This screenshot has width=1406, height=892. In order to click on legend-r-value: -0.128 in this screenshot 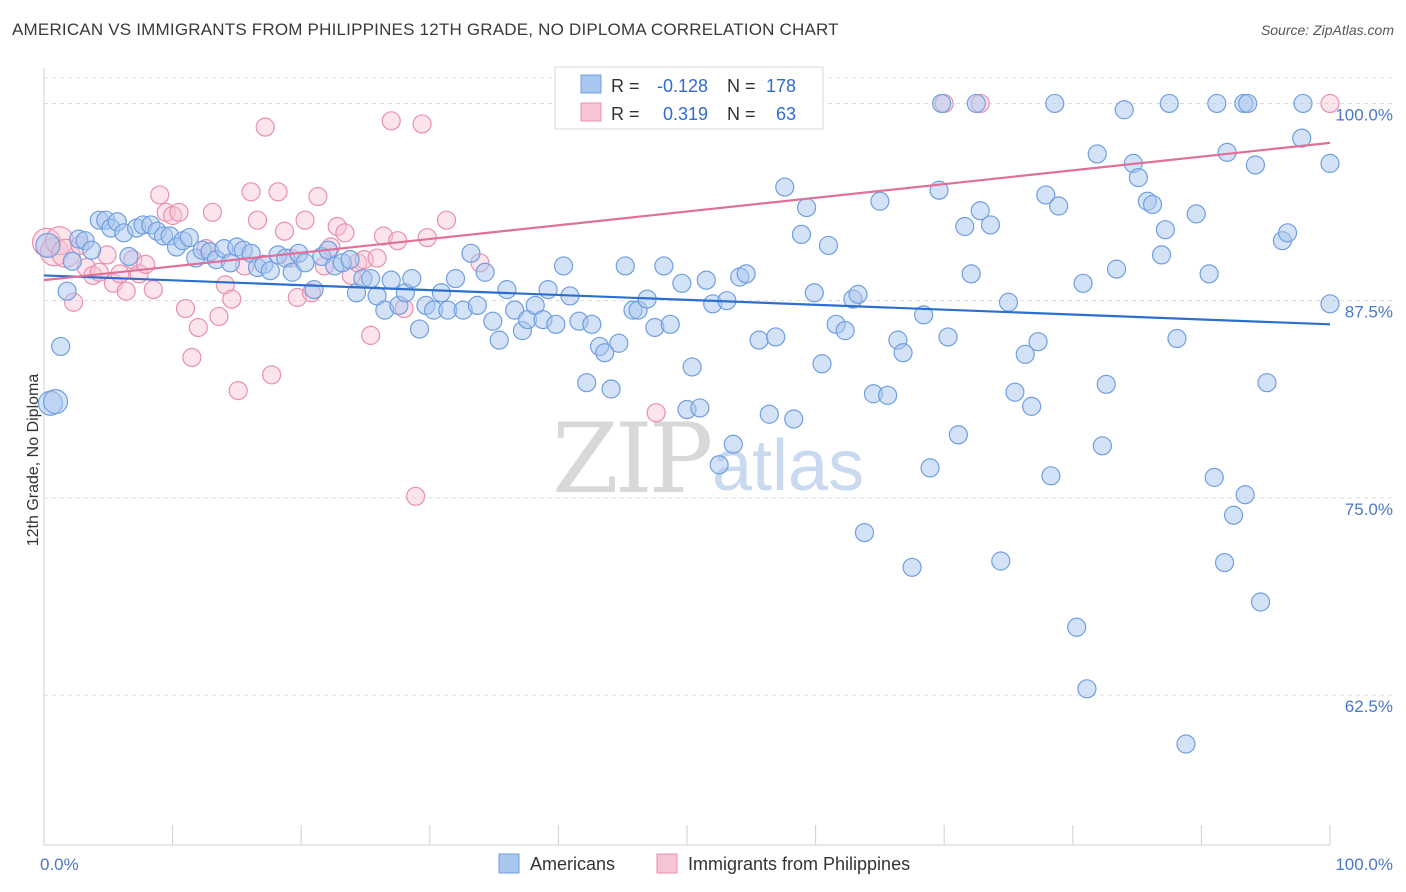, I will do `click(682, 86)`.